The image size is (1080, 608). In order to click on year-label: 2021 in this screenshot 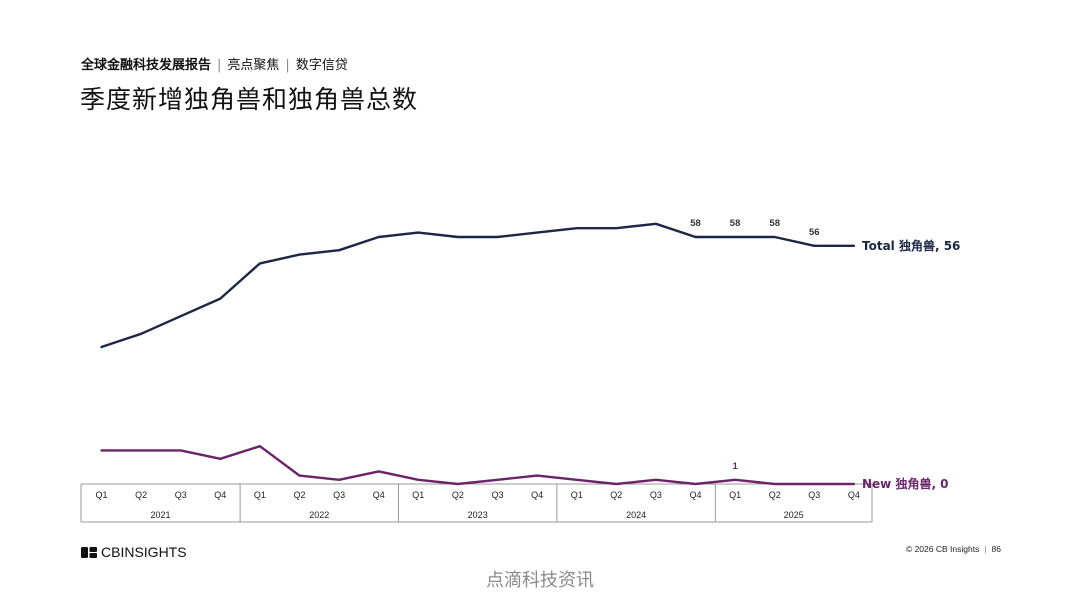, I will do `click(161, 515)`.